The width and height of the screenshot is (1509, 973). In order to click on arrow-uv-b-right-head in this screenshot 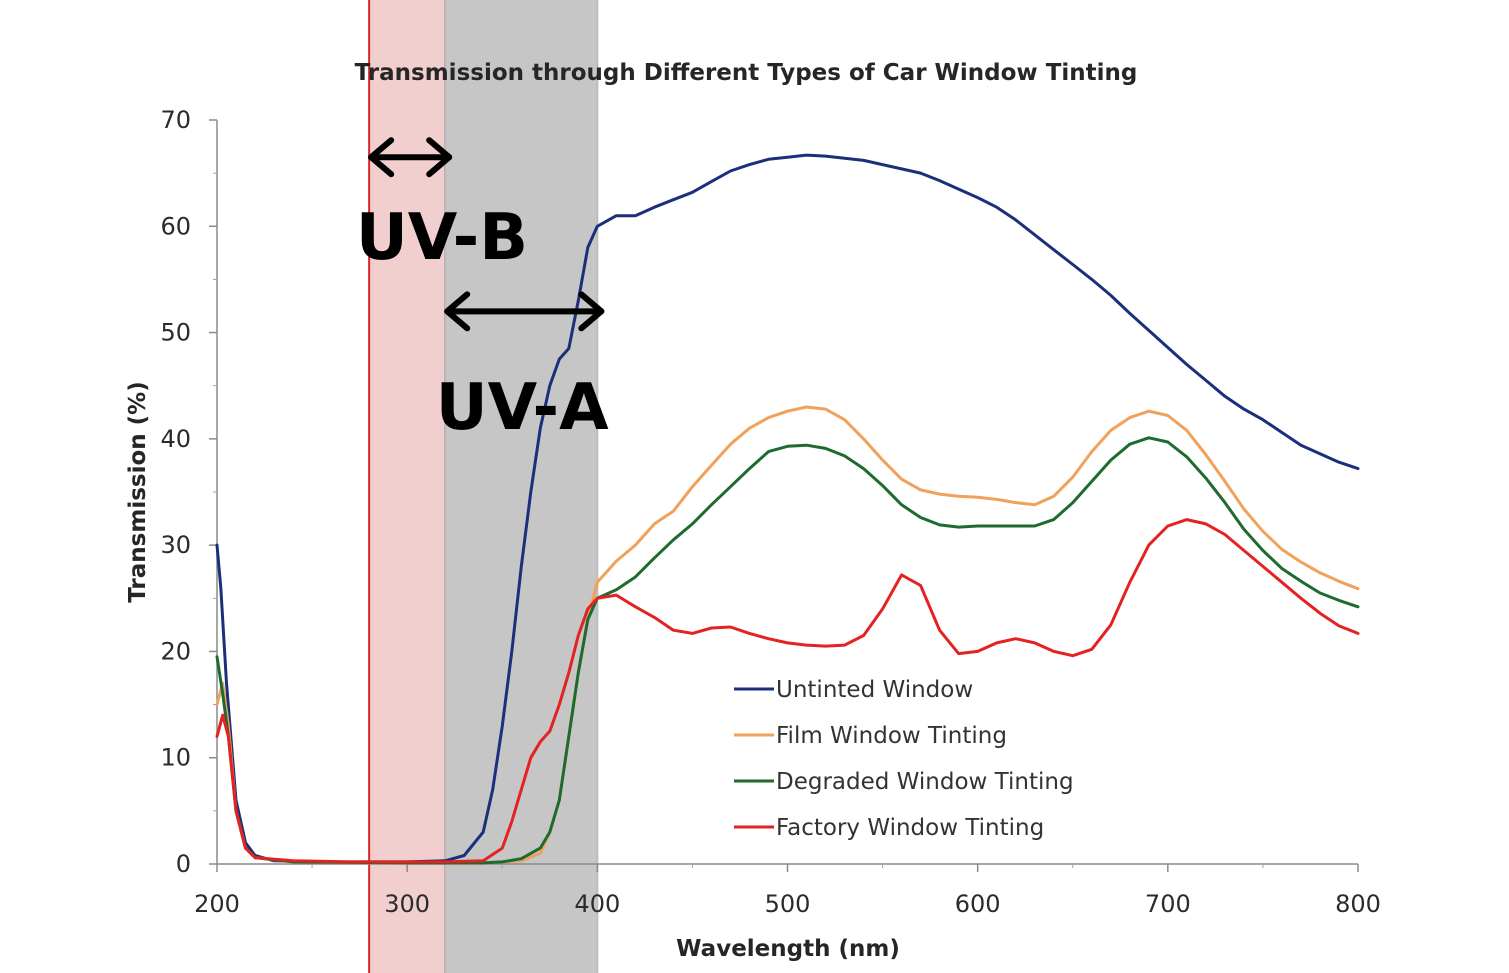, I will do `click(439, 157)`.